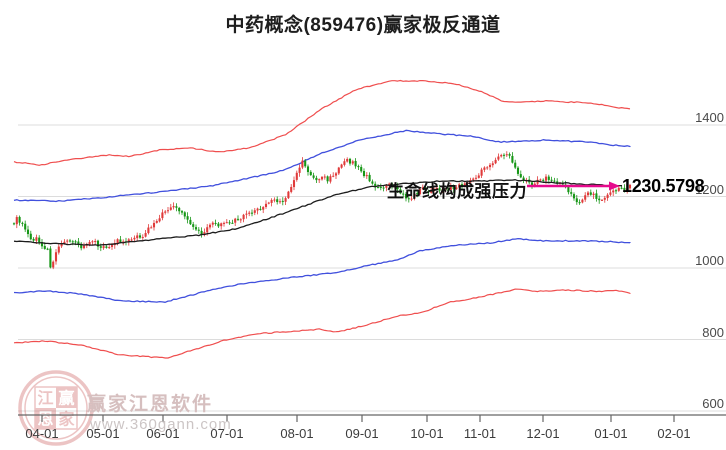 This screenshot has height=450, width=726. Describe the element at coordinates (150, 404) in the screenshot. I see `watermark-brand-text: 赢家江恩软件` at that location.